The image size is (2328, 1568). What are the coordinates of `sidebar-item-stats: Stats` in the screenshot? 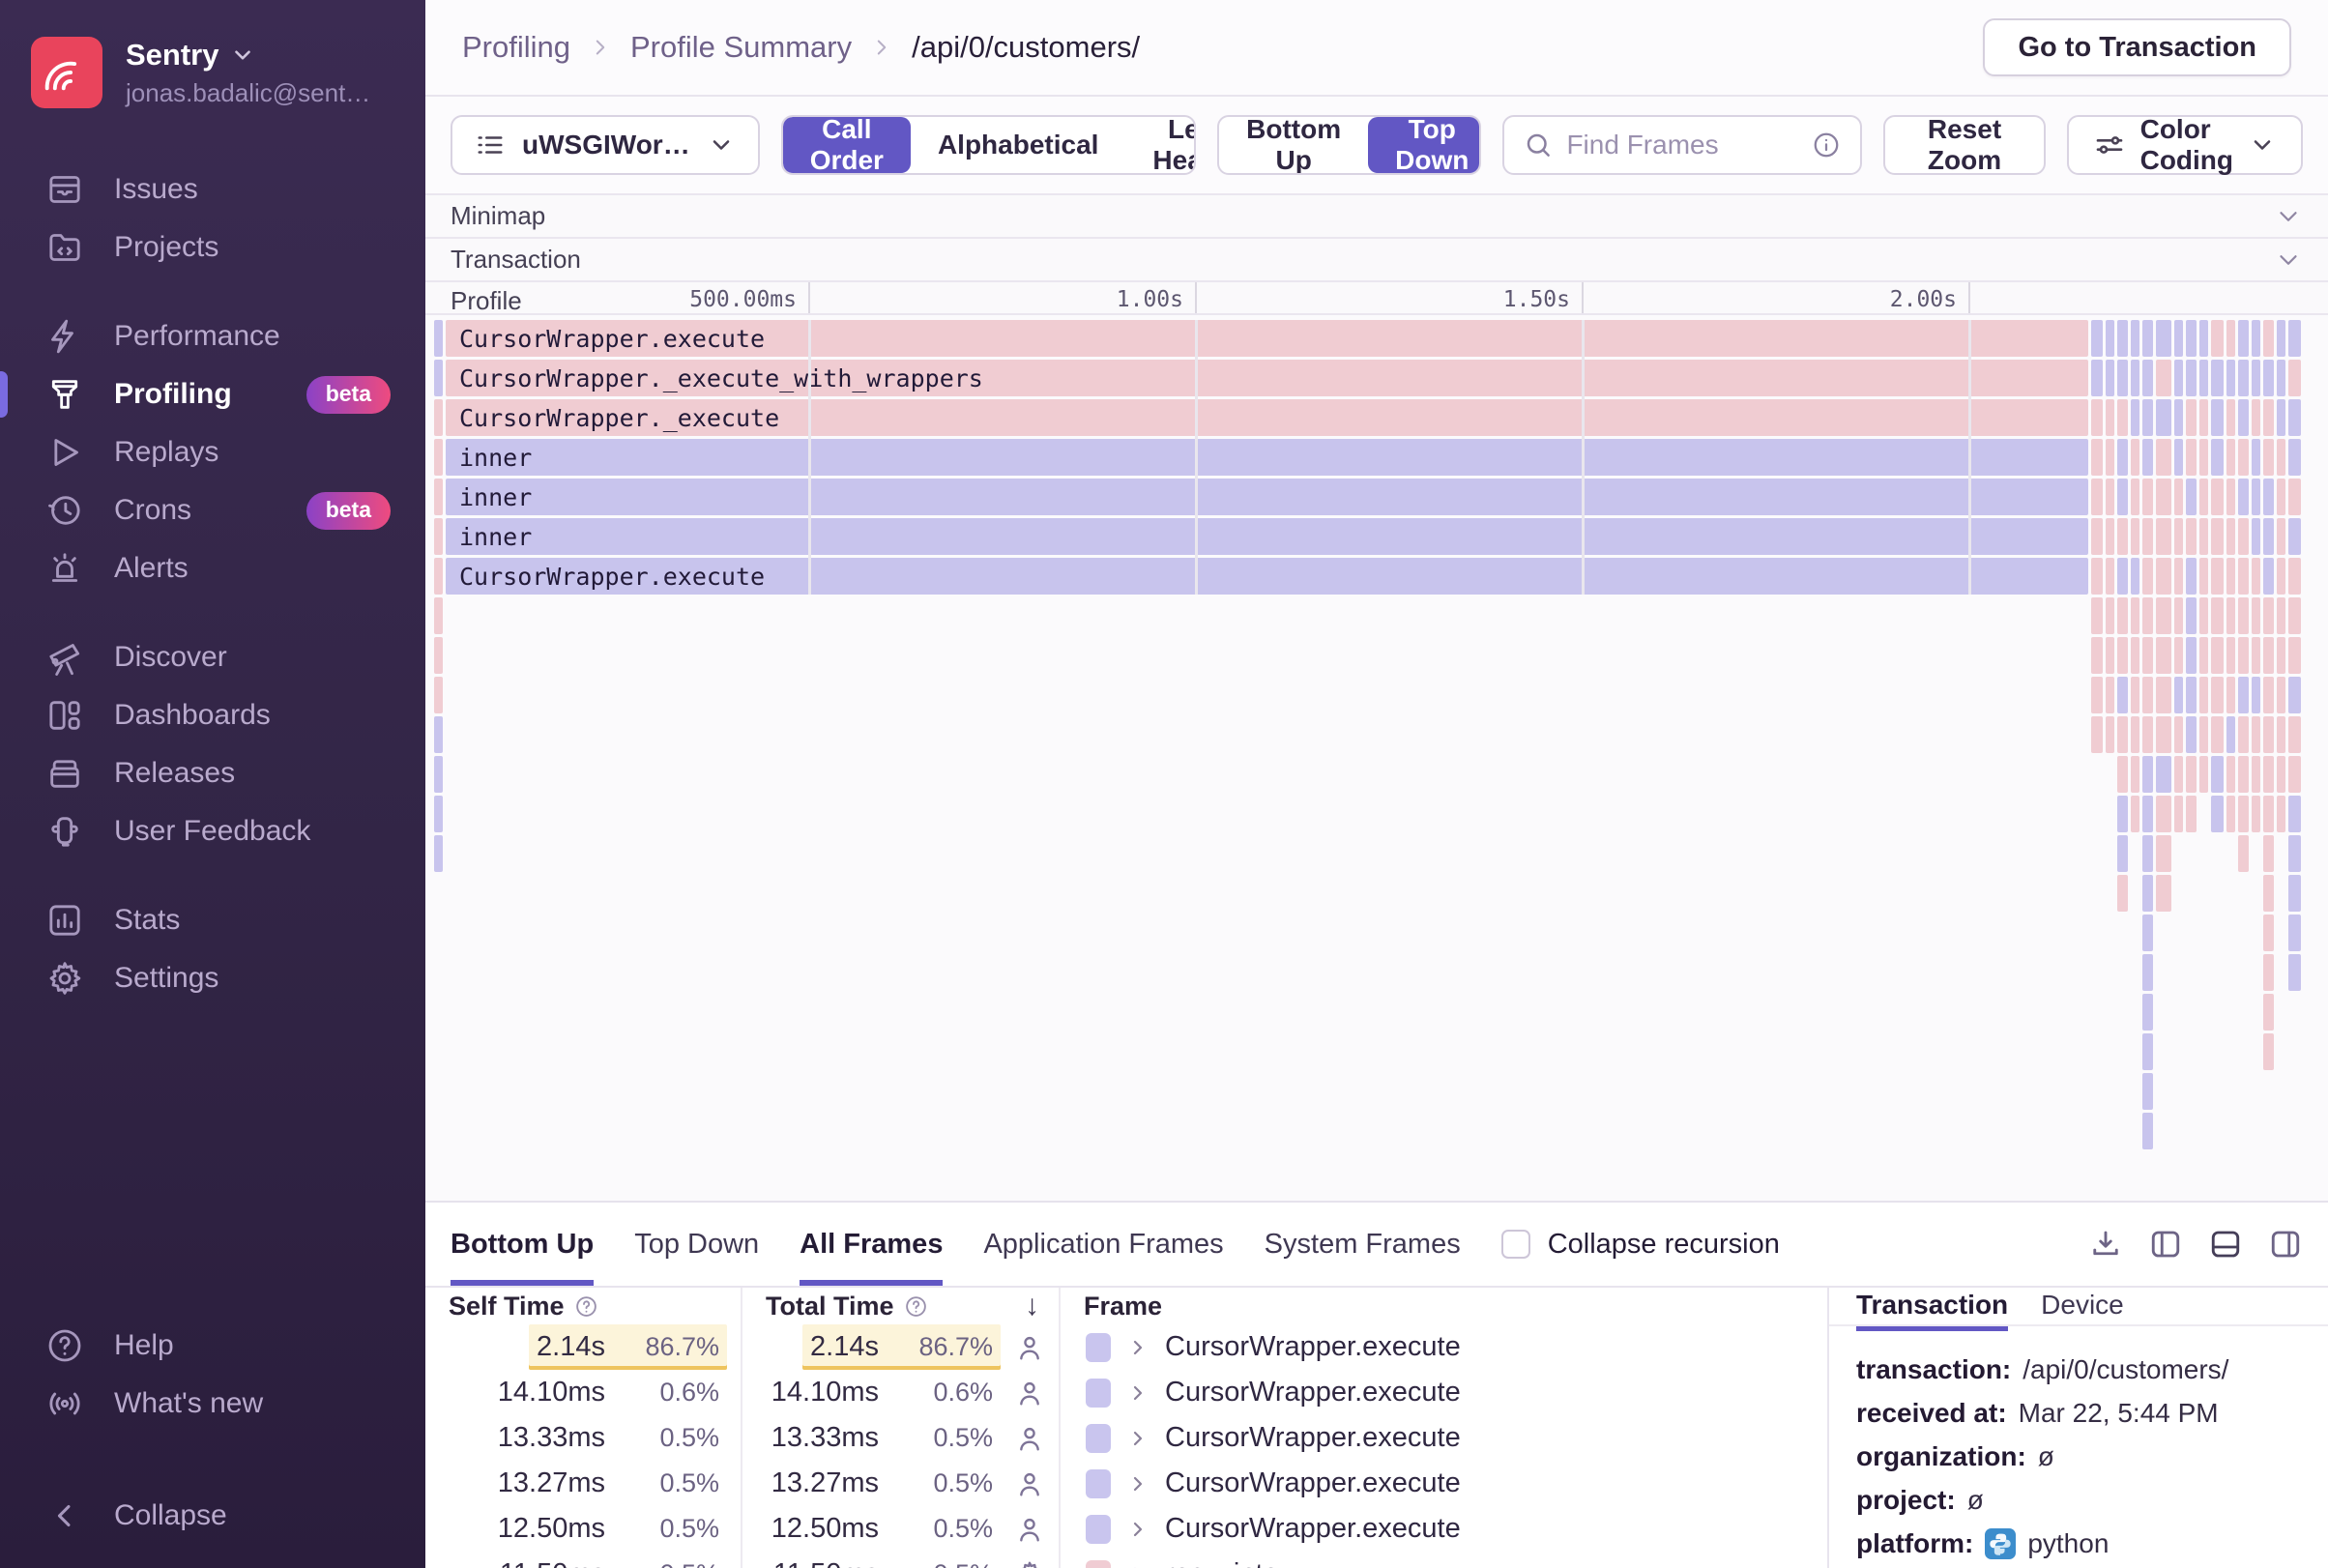 It's located at (213, 920).